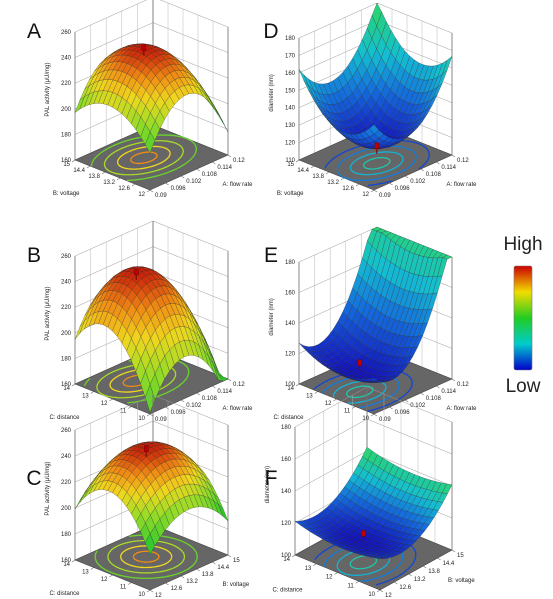 Image resolution: width=553 pixels, height=599 pixels. I want to click on panel-label: E, so click(271, 255).